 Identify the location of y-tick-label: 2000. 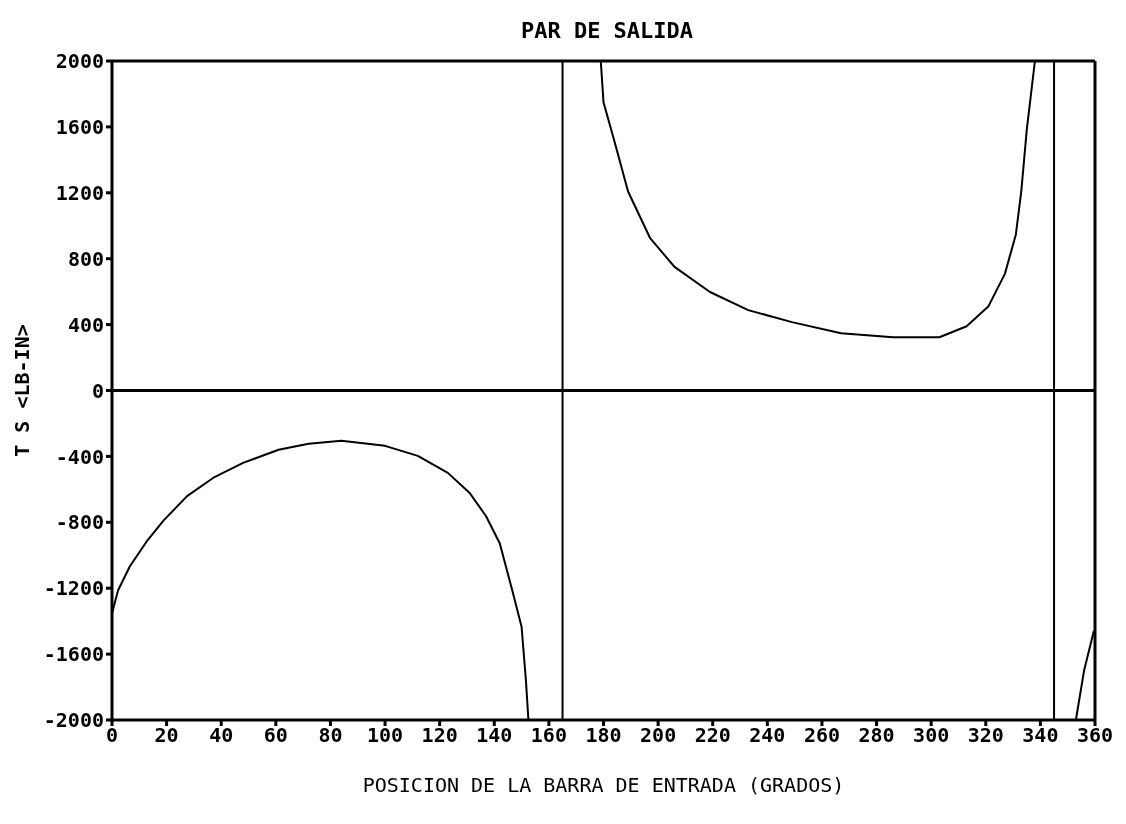
(79, 61).